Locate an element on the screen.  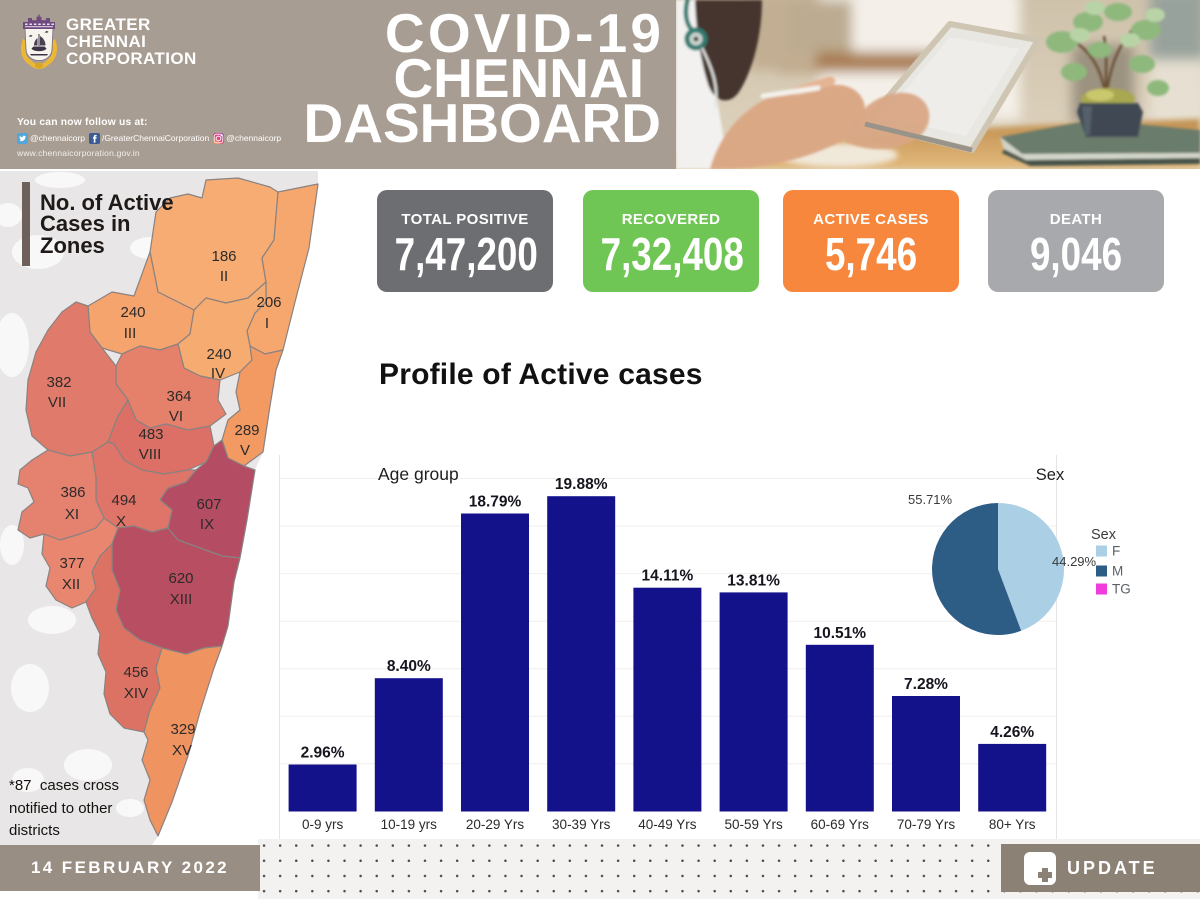
svg-text: 13.81% is located at coordinates (753, 580).